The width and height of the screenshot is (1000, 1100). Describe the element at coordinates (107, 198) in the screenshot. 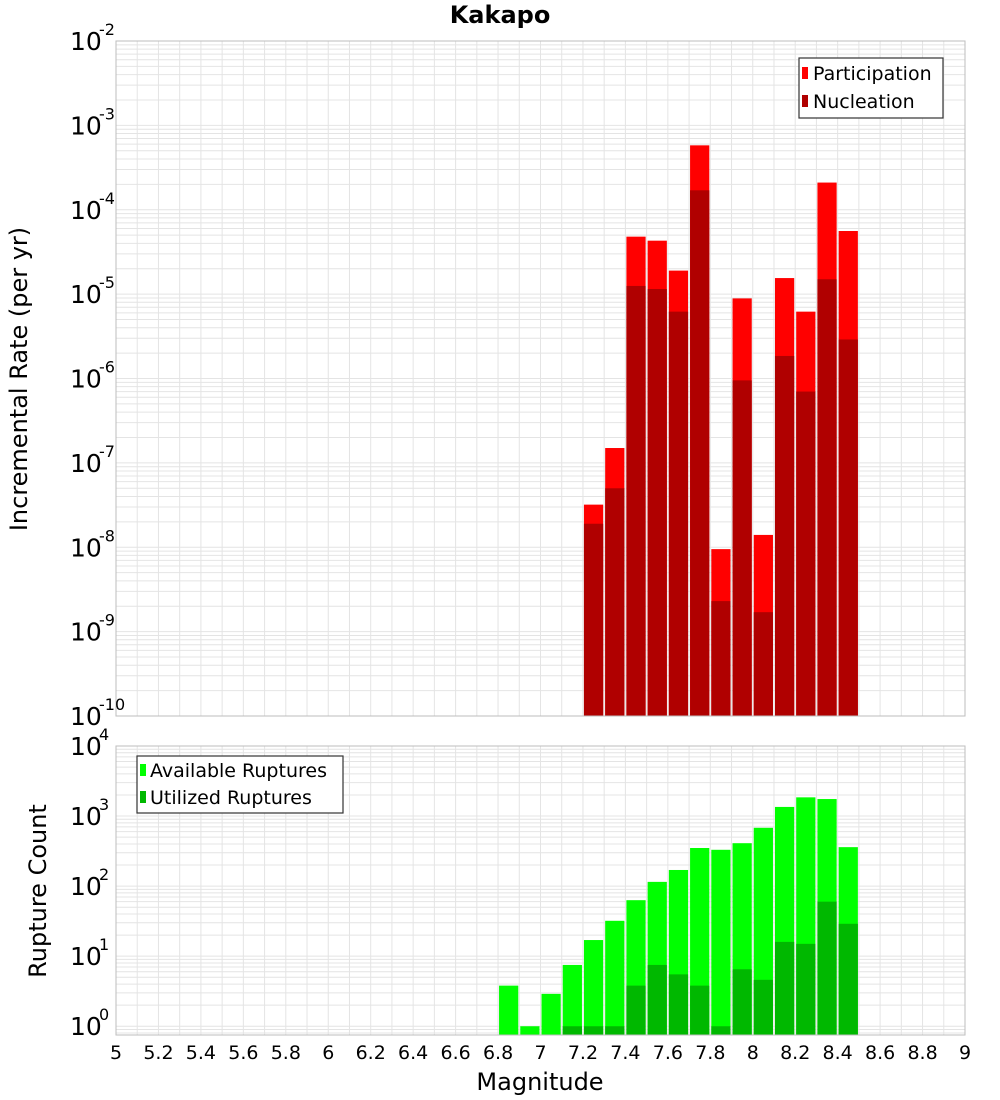

I see `y-tick-exponent: -4` at that location.